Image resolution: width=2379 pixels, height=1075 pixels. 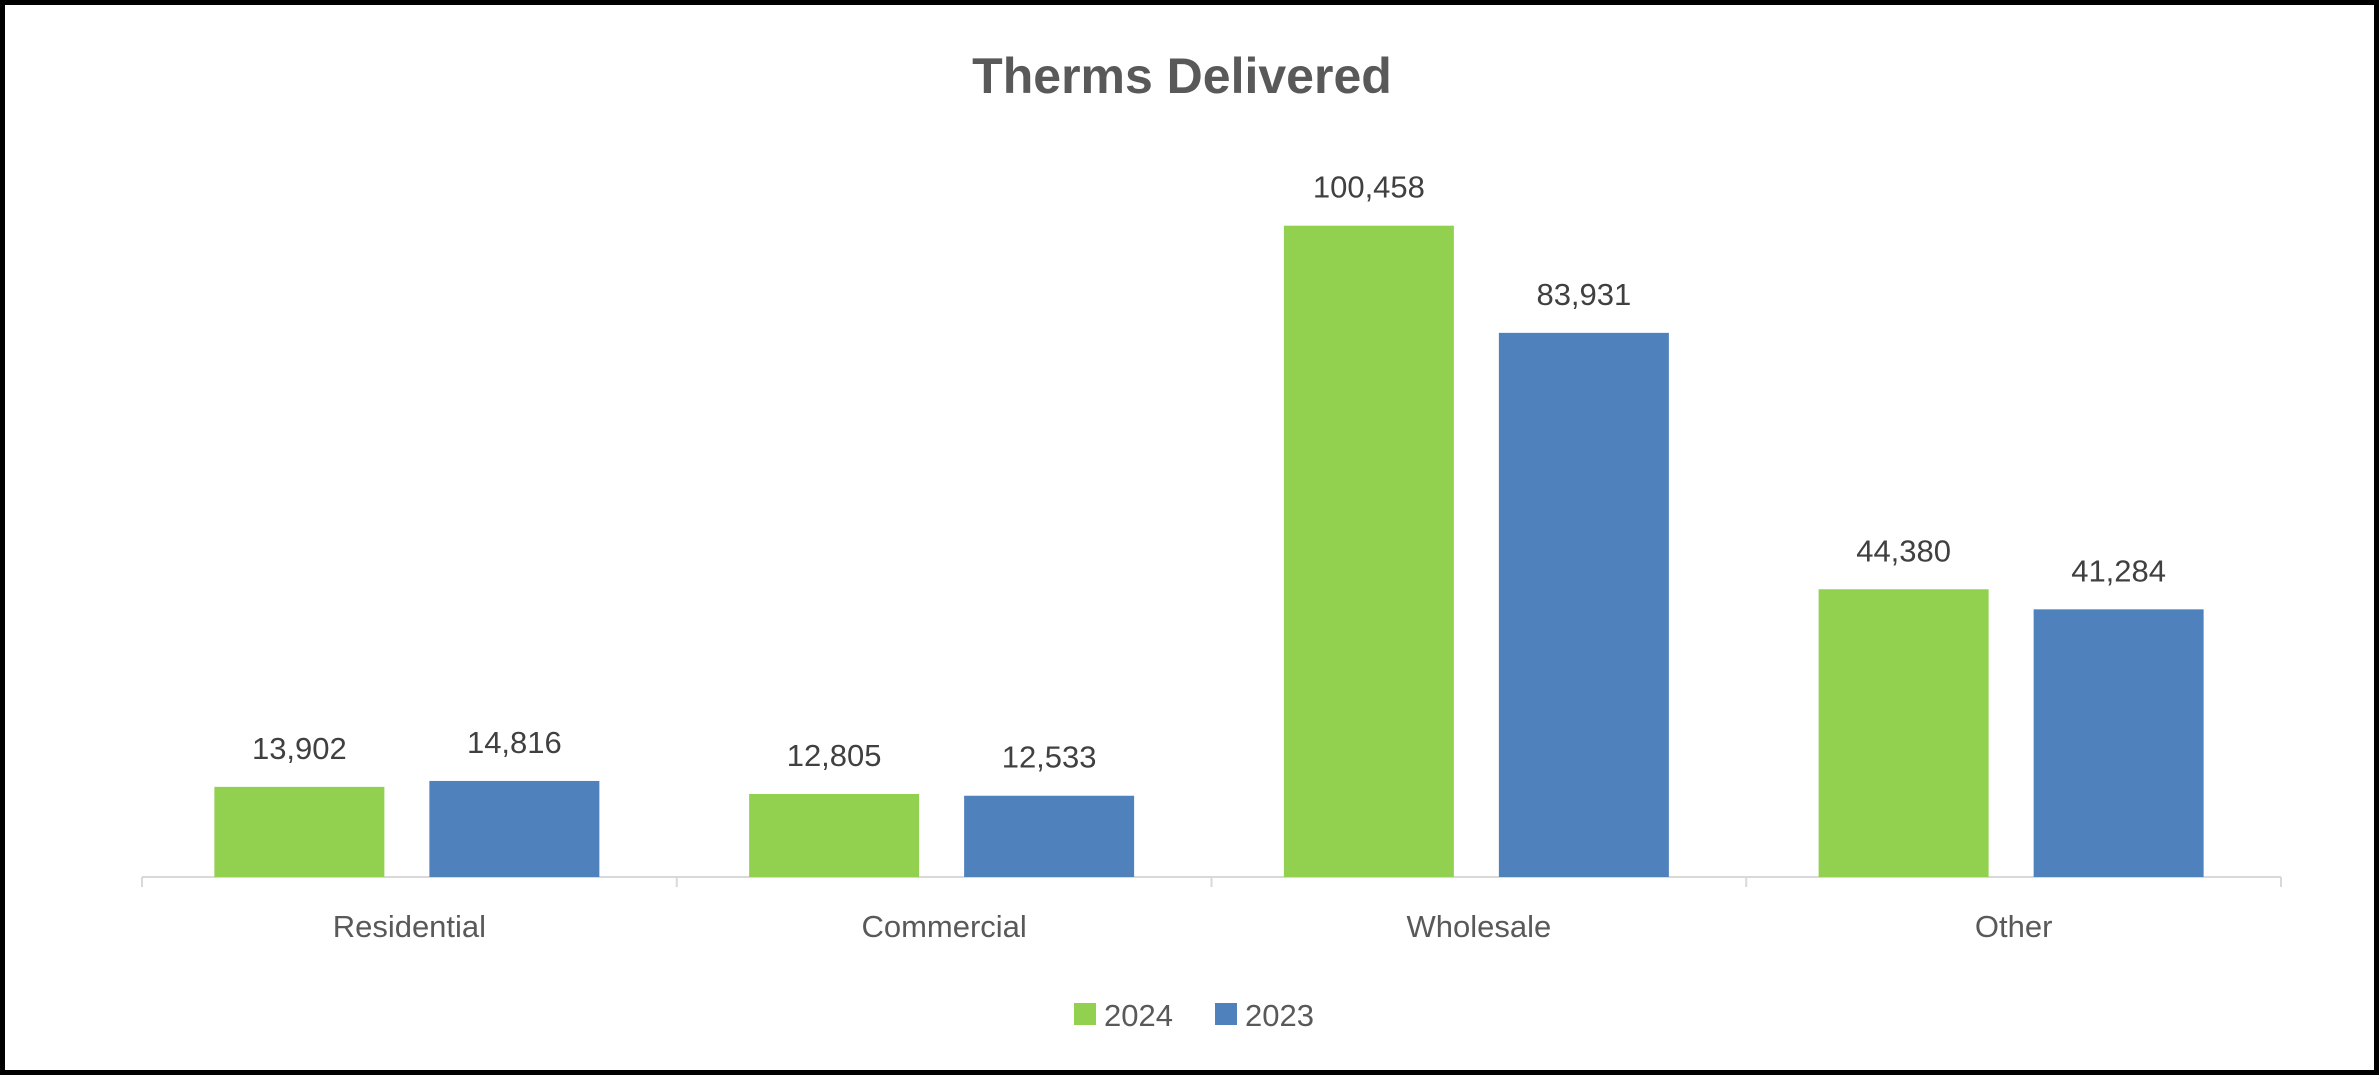 What do you see at coordinates (1279, 1015) in the screenshot?
I see `legend-label-2023: 2023` at bounding box center [1279, 1015].